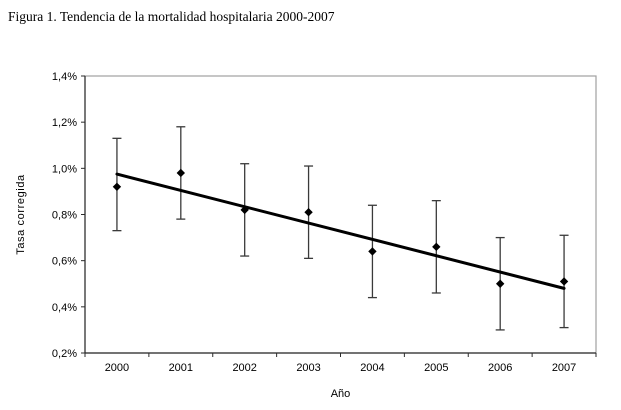  I want to click on y-tick-label: 0,6%, so click(64, 262).